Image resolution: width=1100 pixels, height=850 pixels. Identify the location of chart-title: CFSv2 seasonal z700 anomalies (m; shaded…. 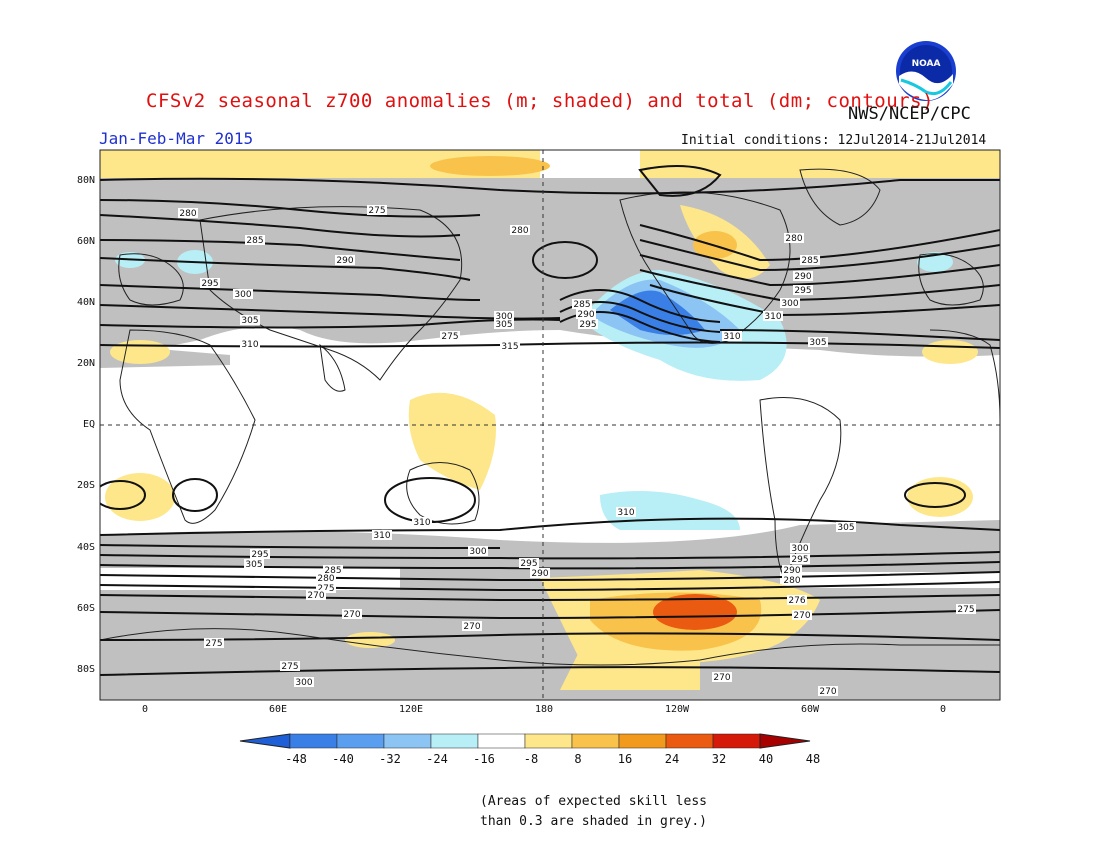
(540, 101).